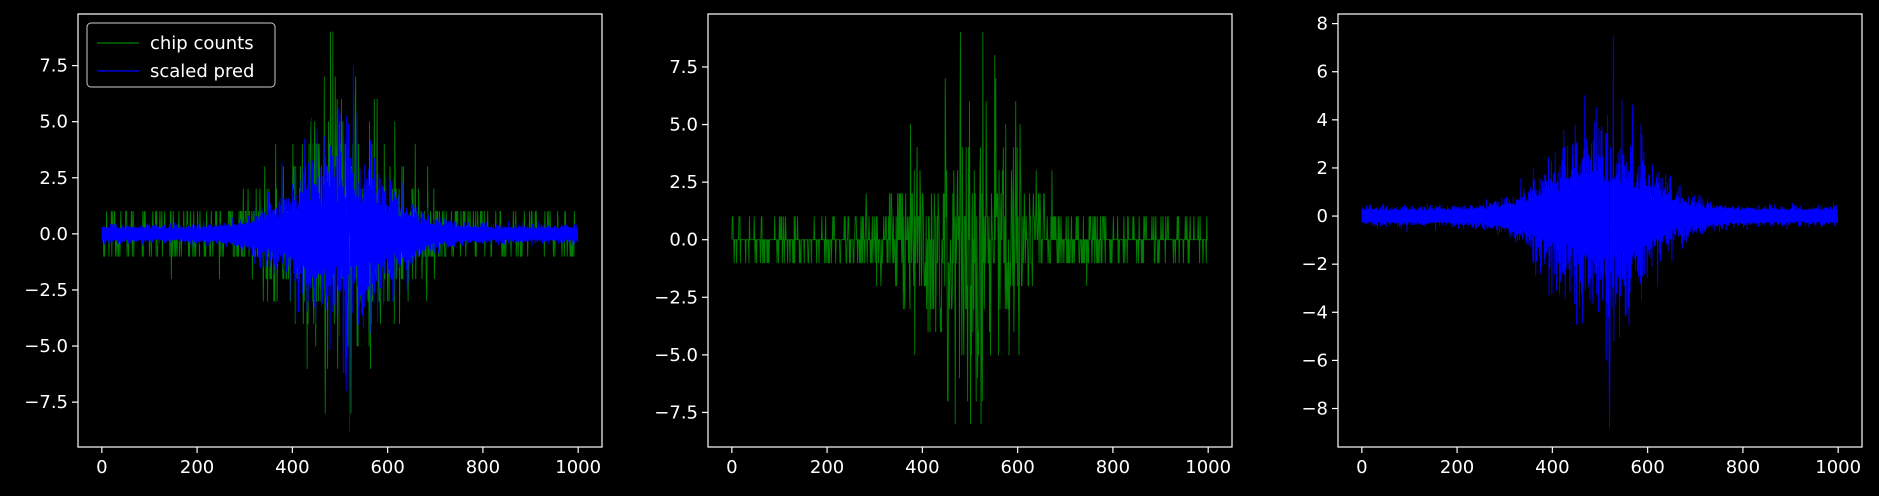  Describe the element at coordinates (1322, 120) in the screenshot. I see `y-tick-label: 4` at that location.